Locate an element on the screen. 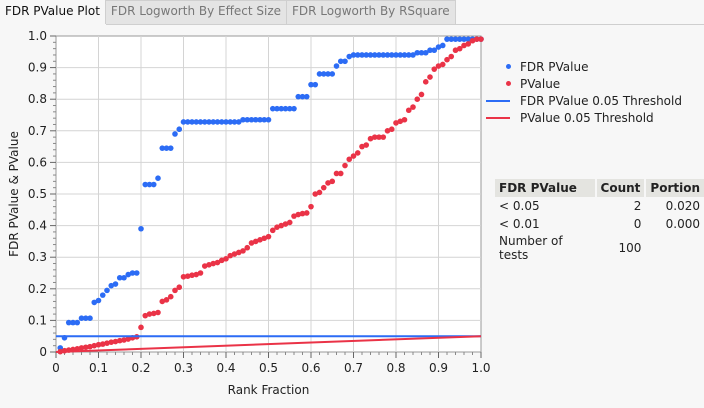 The width and height of the screenshot is (704, 408). legend-item-pvalue-threshold: PValue 0.05 Threshold is located at coordinates (584, 117).